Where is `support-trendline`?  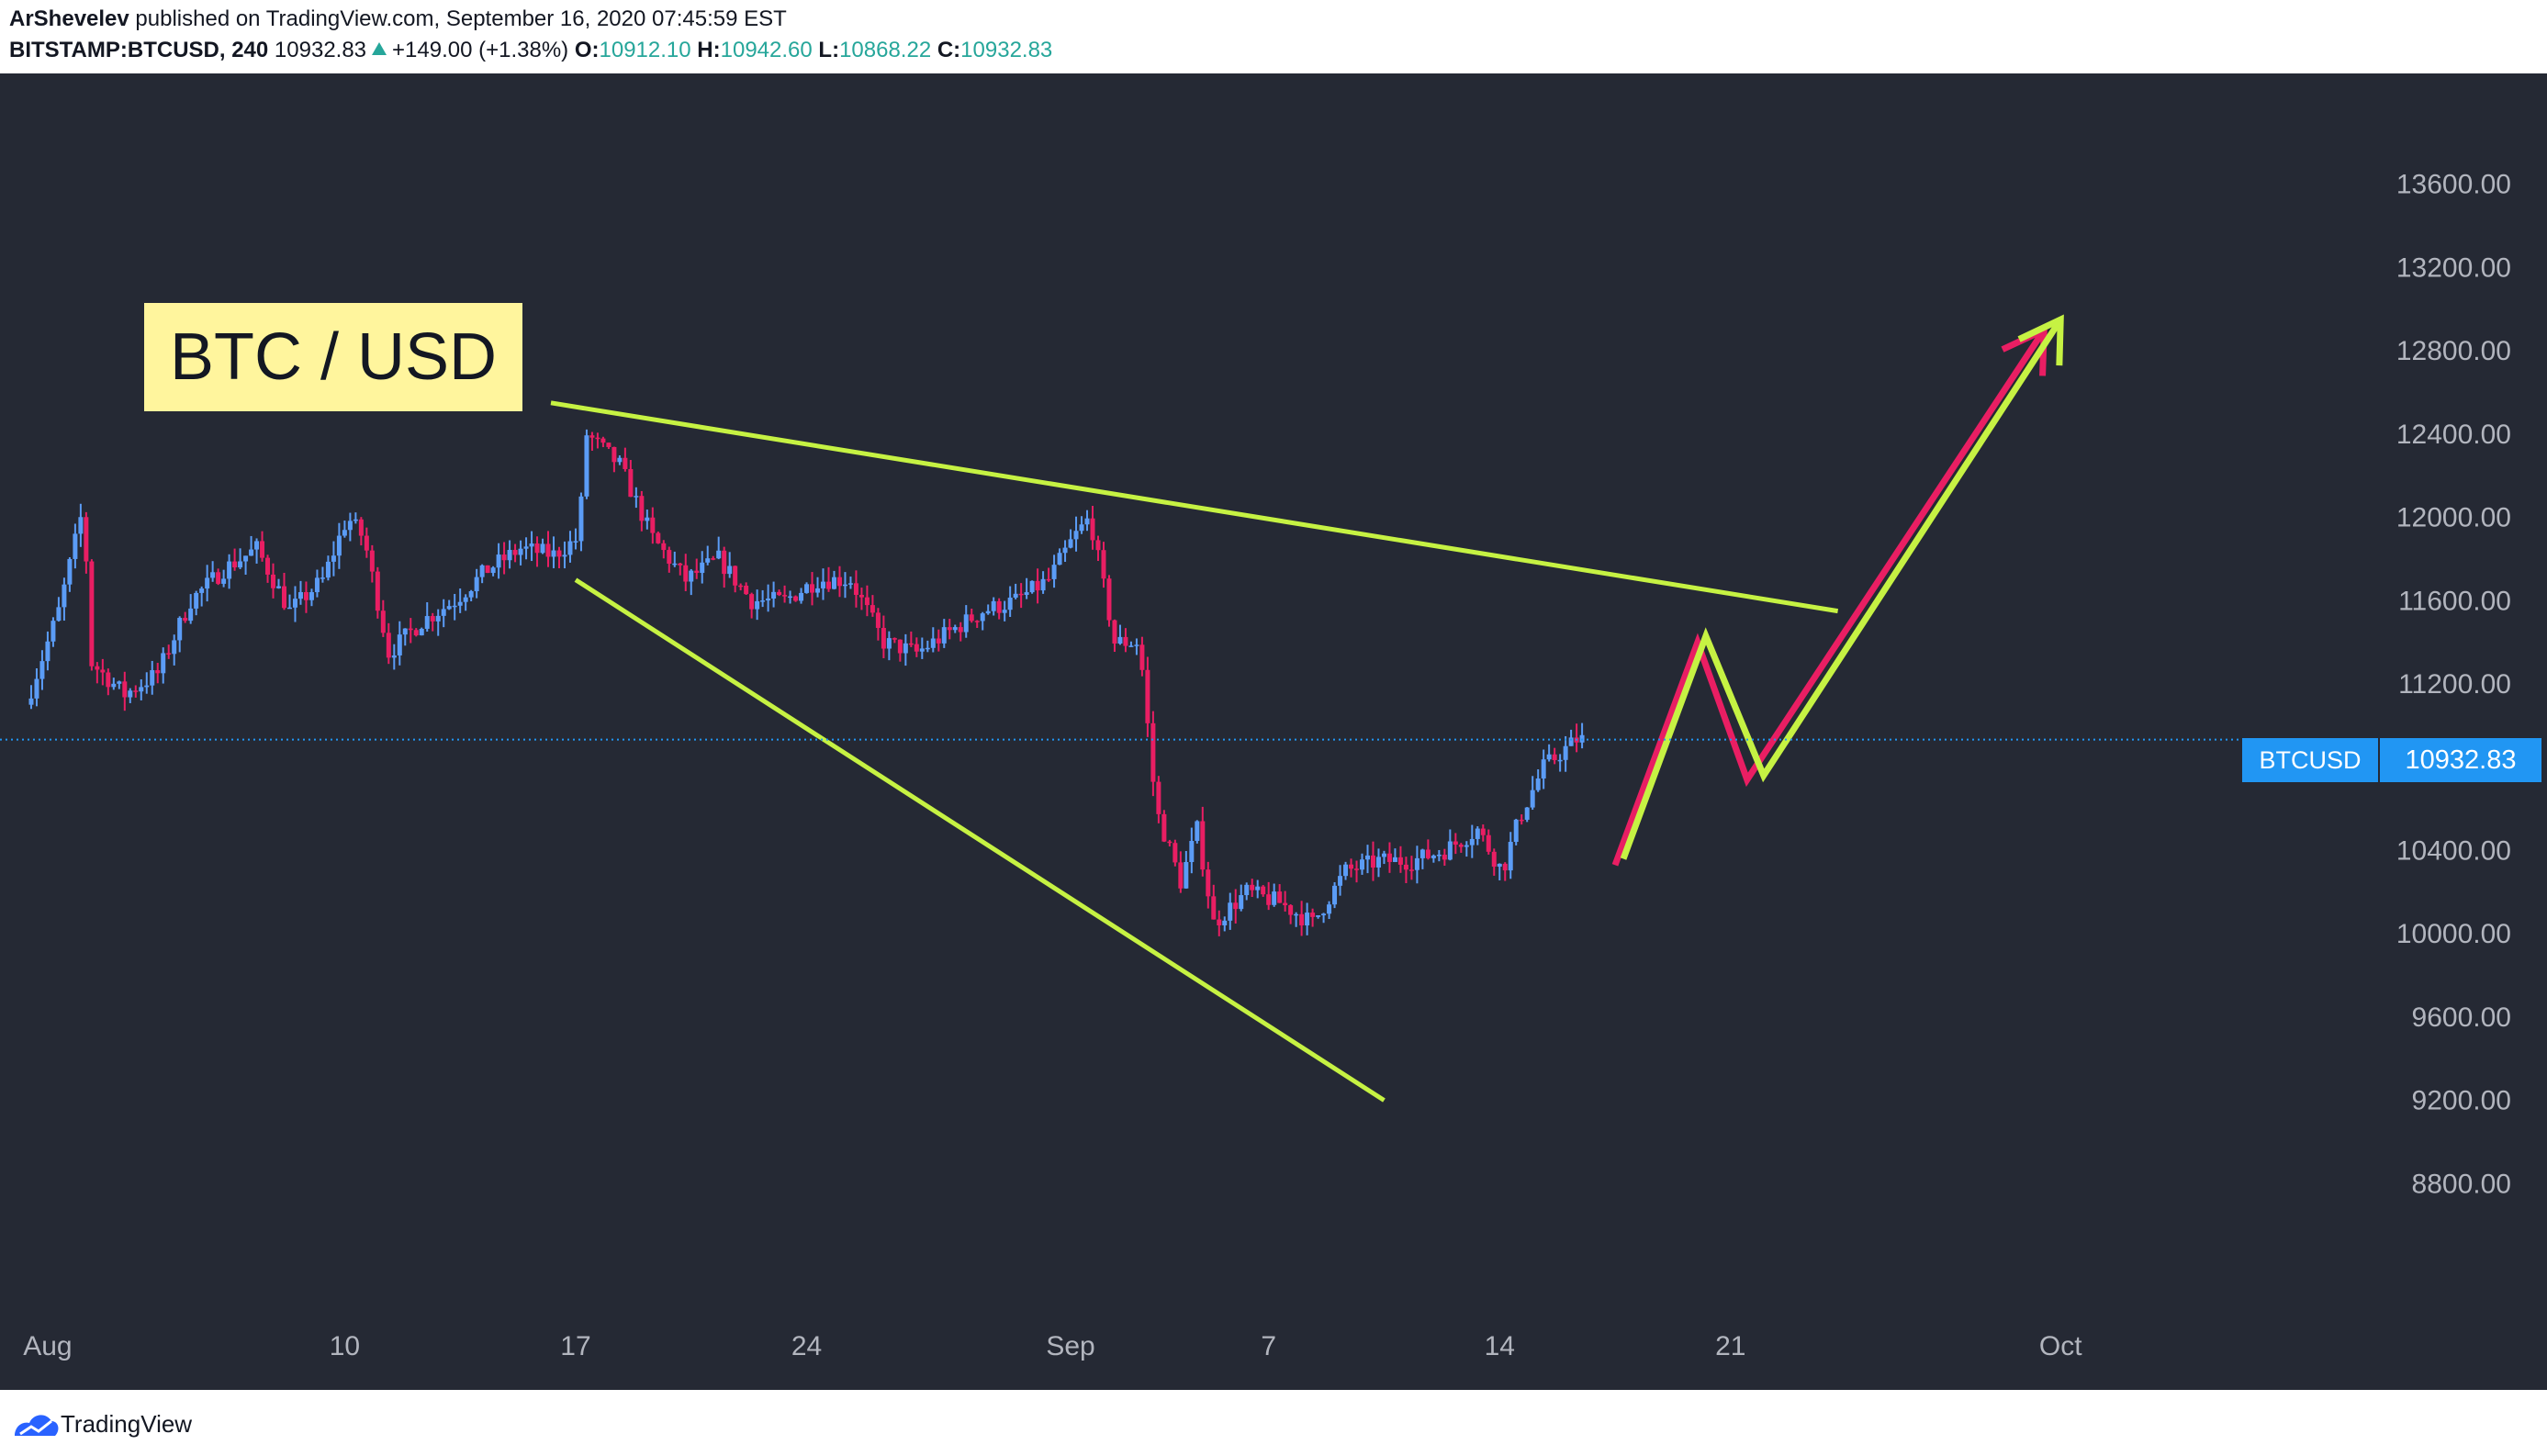
support-trendline is located at coordinates (980, 840).